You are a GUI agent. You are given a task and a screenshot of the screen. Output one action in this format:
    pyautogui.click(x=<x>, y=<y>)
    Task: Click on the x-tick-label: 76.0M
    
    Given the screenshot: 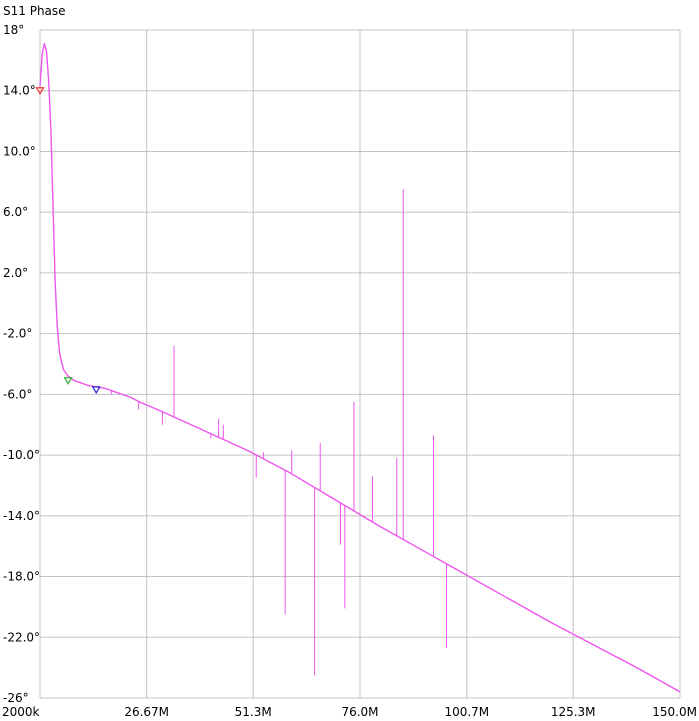 What is the action you would take?
    pyautogui.click(x=359, y=712)
    